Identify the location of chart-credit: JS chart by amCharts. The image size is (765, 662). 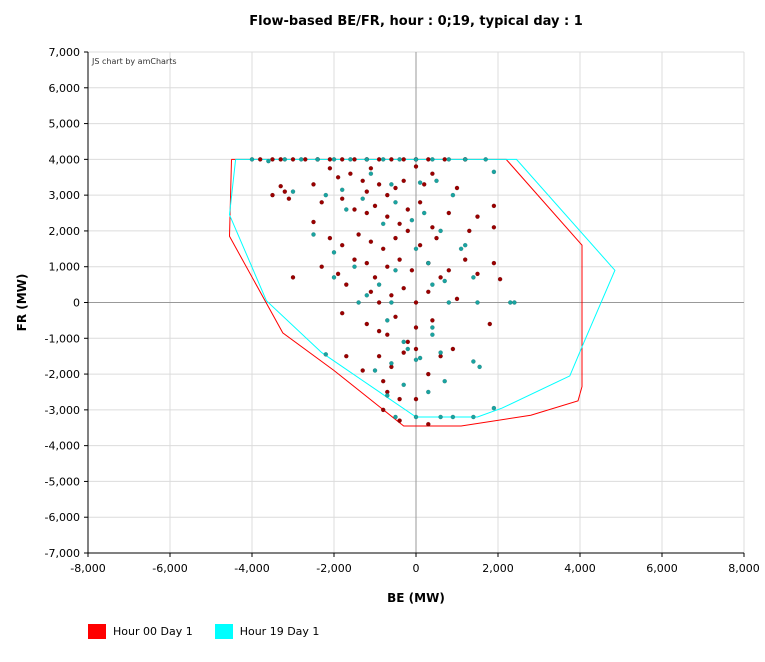
(134, 61).